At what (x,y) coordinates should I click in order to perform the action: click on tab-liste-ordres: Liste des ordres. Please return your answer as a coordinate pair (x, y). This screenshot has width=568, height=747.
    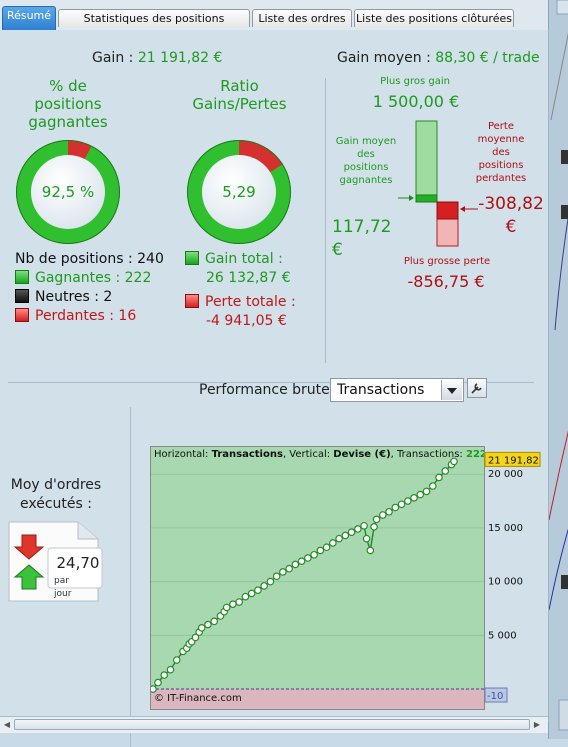
    Looking at the image, I should click on (302, 18).